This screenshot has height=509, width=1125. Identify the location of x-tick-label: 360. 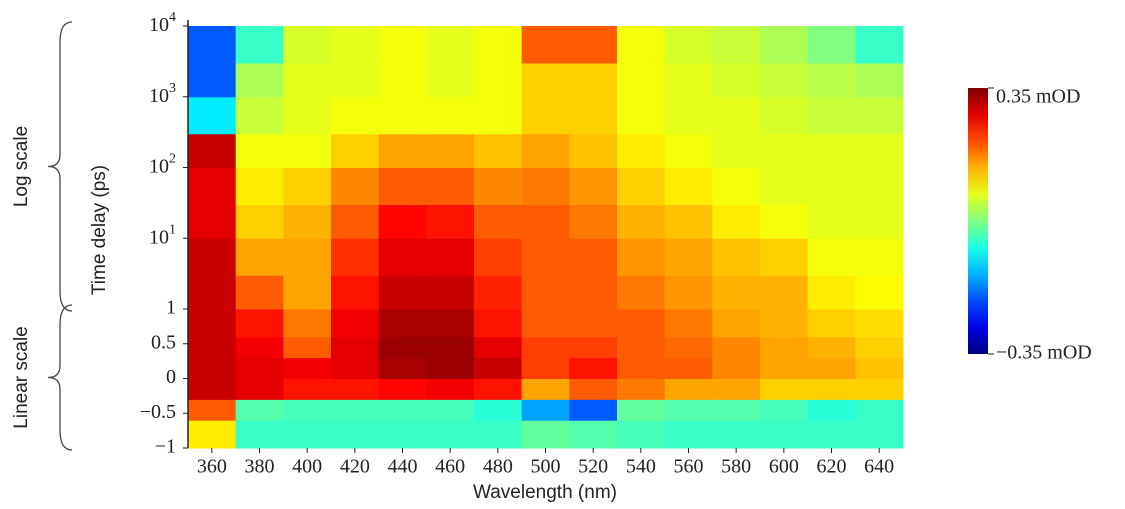
(212, 467).